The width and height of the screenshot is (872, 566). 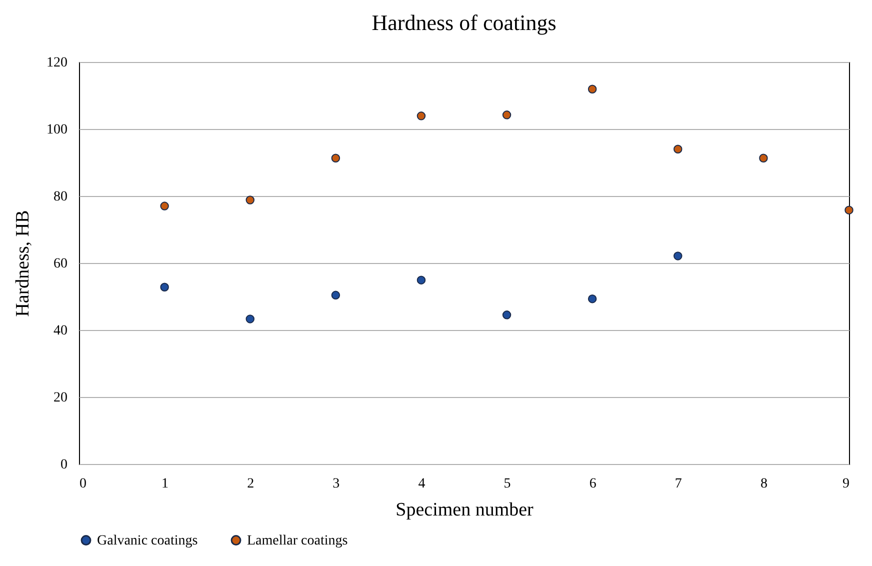 I want to click on x-tick-label: 1, so click(x=165, y=484).